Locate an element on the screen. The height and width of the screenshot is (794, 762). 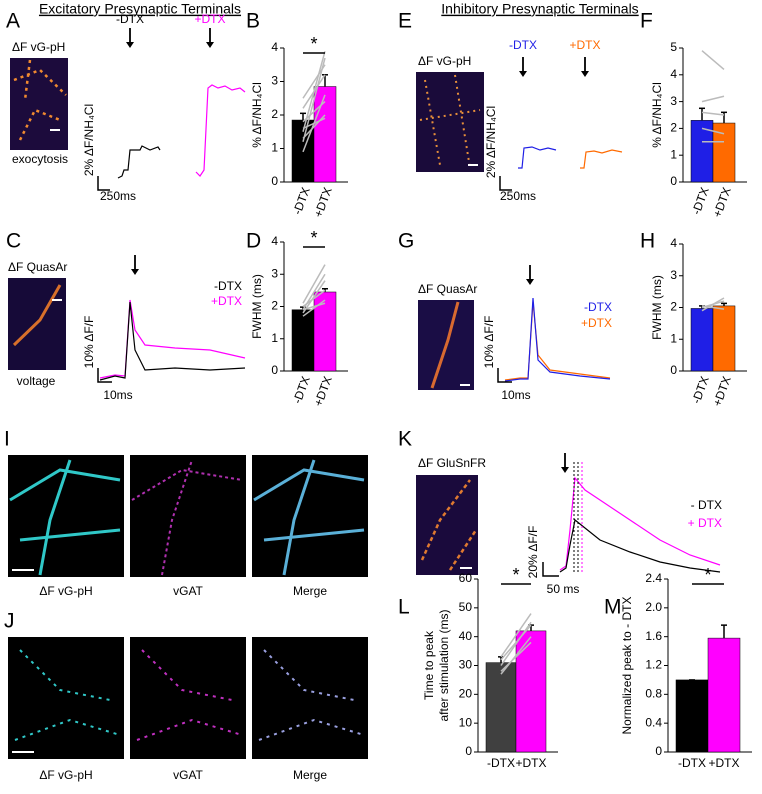
panel-letter: H is located at coordinates (647, 241).